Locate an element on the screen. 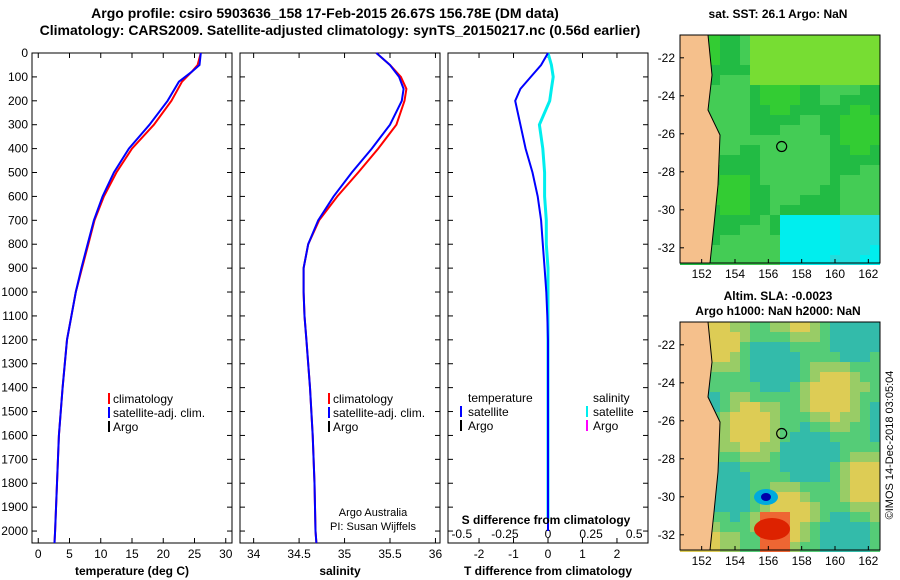 The height and width of the screenshot is (580, 900). x-tick-label: 35.5 is located at coordinates (390, 554).